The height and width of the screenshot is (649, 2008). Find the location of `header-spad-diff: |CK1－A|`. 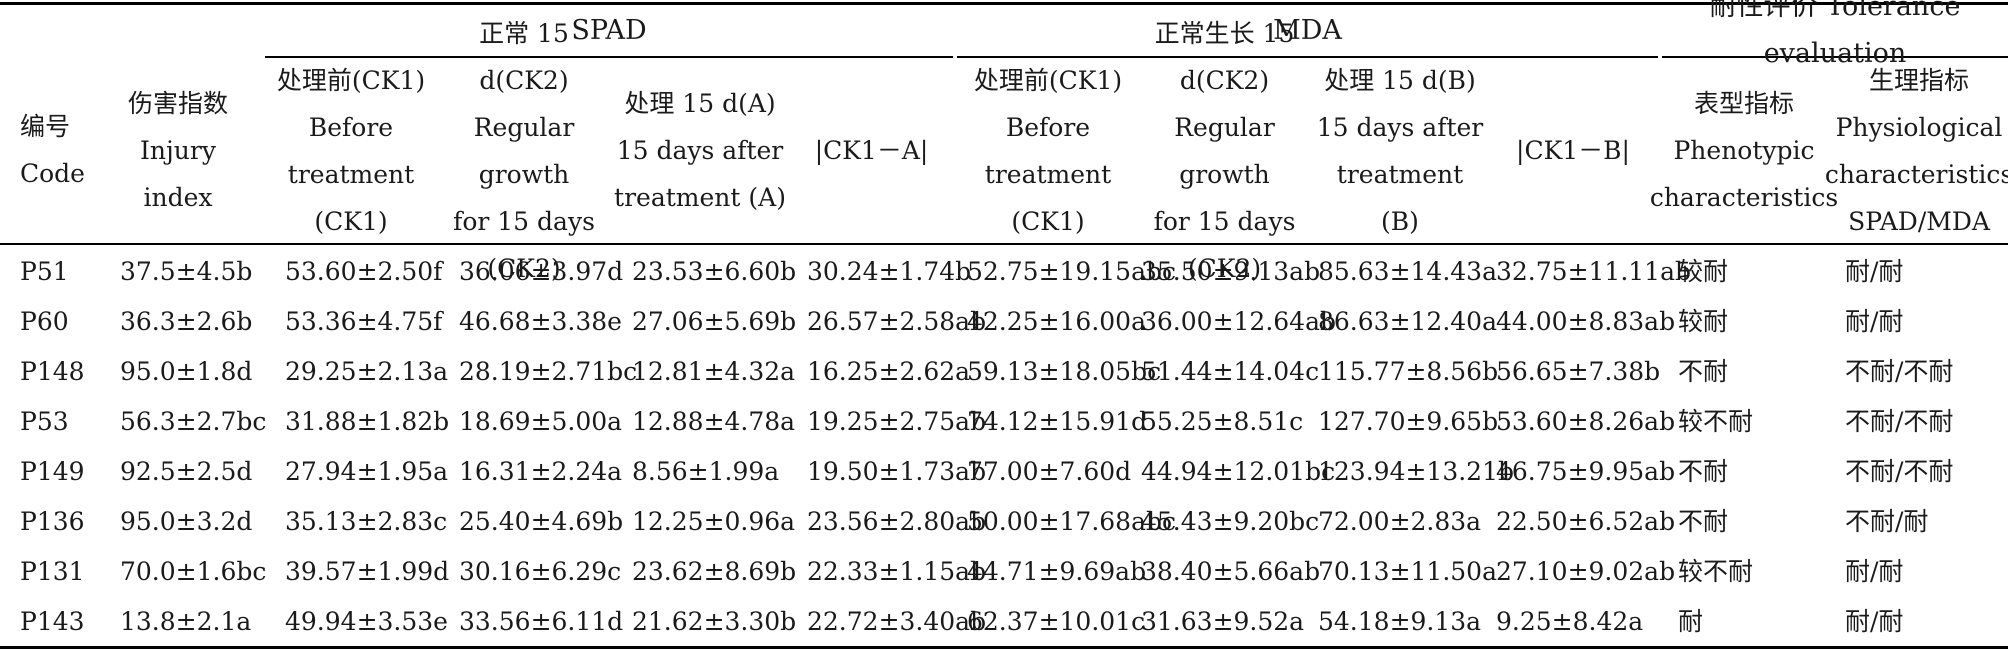

header-spad-diff: |CK1－A| is located at coordinates (871, 150).